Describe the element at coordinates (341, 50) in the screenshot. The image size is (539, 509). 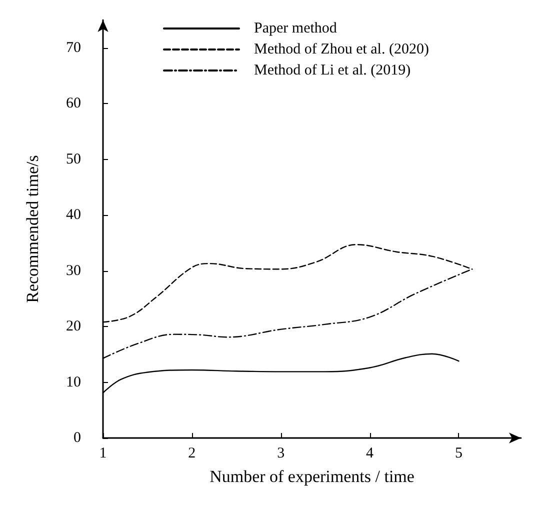
I see `legend-label: Method of Zhou et al. (2020)` at that location.